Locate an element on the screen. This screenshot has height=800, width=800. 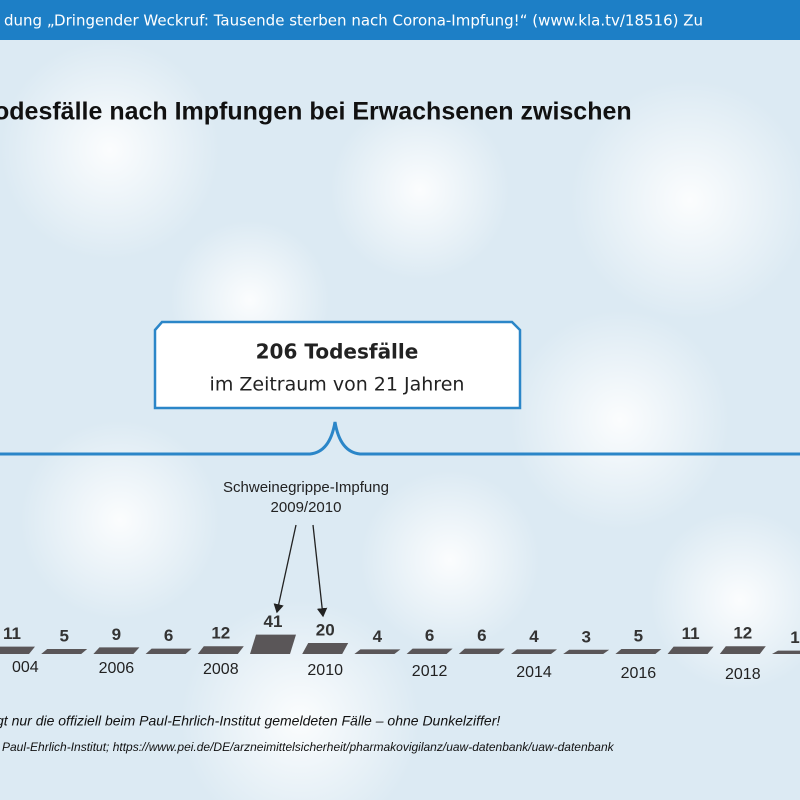
x-tick-label: 004 is located at coordinates (25, 667).